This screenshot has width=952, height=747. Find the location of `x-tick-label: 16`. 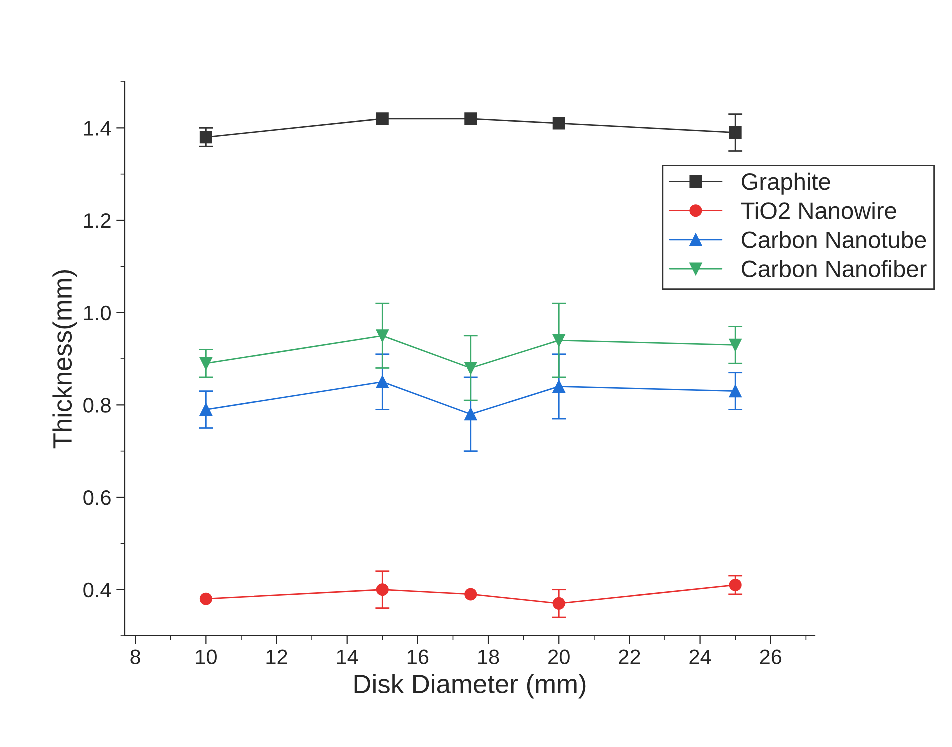

x-tick-label: 16 is located at coordinates (418, 657).